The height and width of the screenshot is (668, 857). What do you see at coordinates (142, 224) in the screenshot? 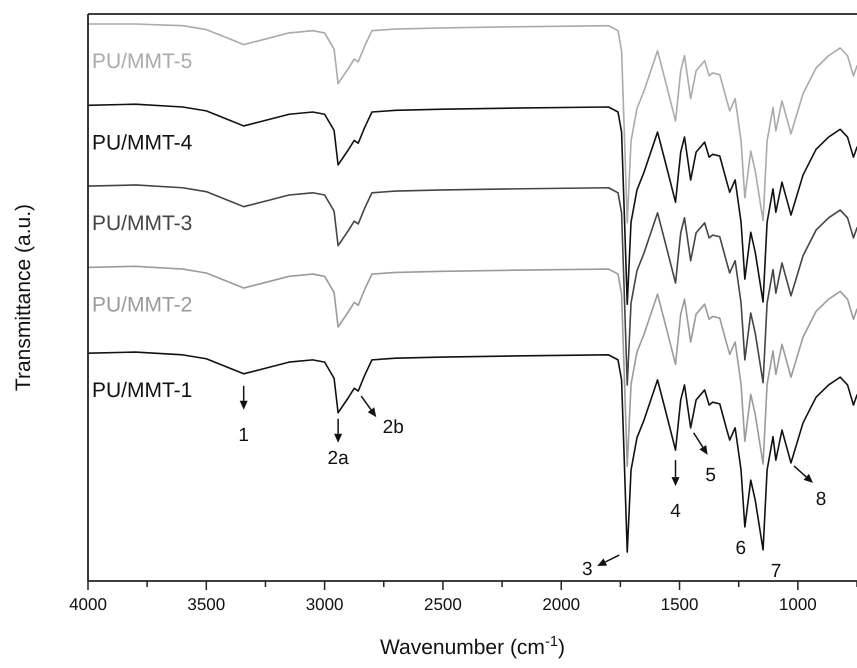
I see `series-label: PU/MMT-3` at bounding box center [142, 224].